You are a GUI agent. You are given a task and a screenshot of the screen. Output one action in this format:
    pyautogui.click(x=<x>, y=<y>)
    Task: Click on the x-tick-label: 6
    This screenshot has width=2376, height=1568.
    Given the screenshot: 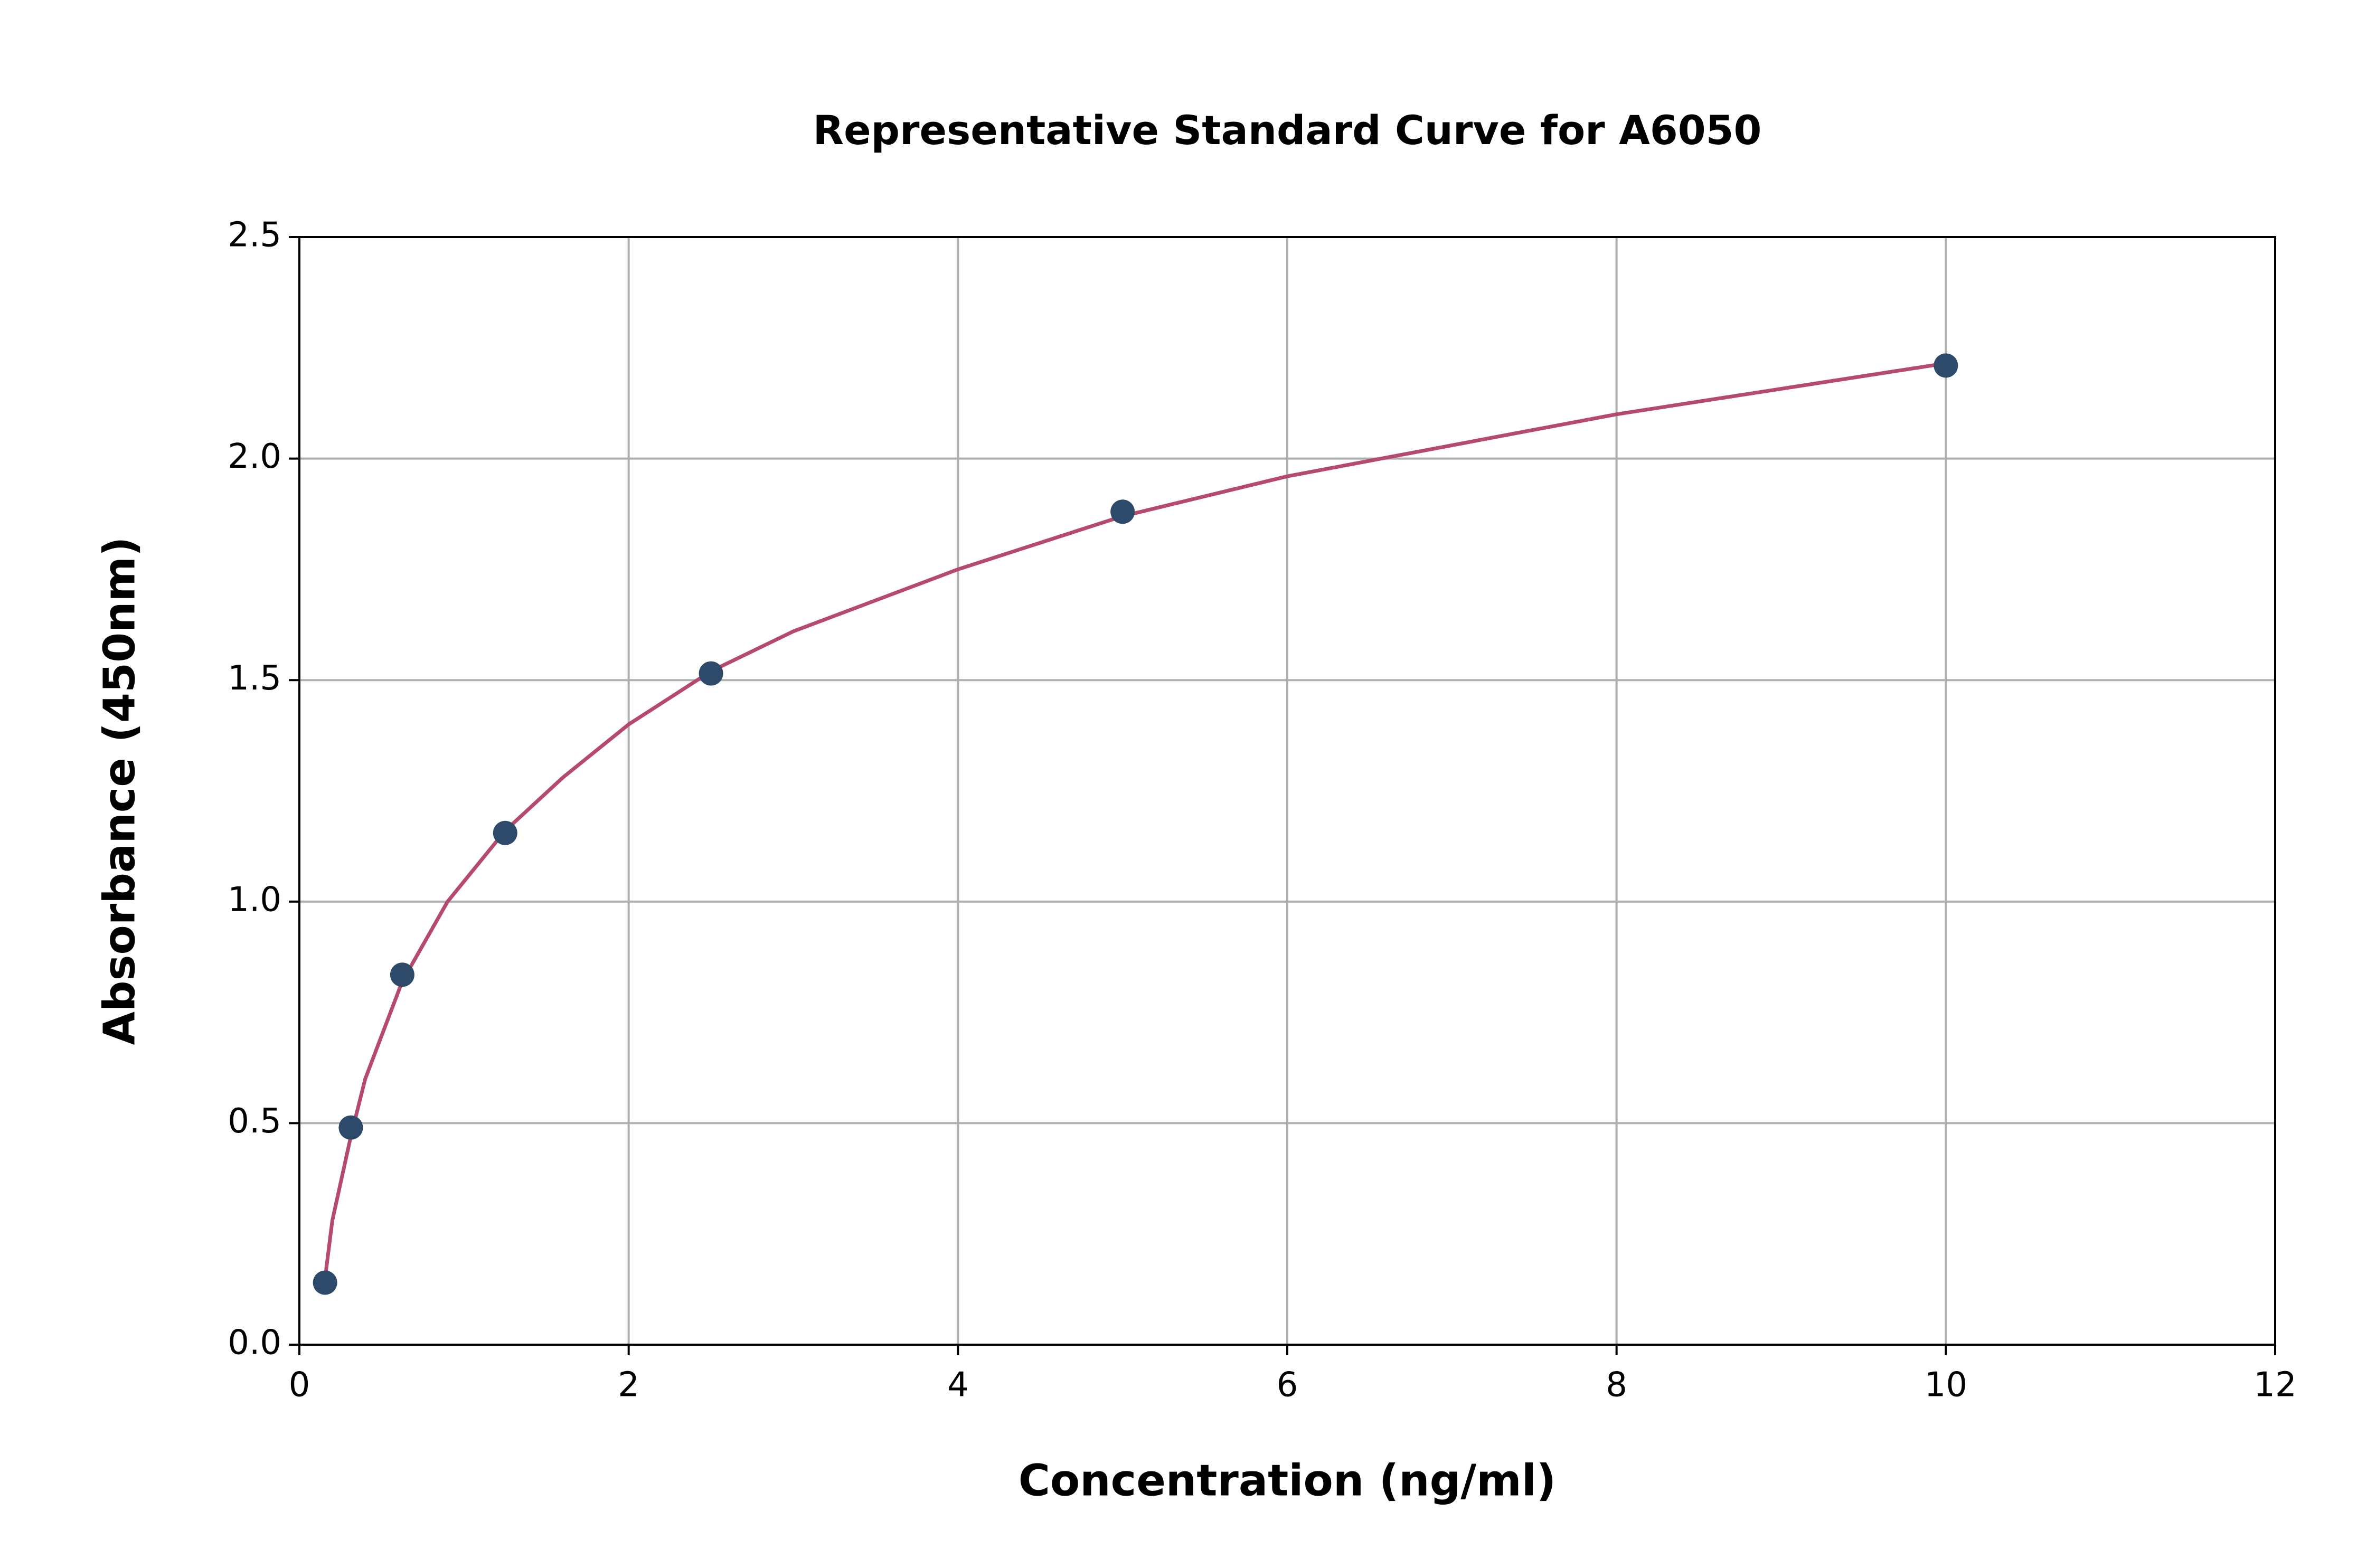 What is the action you would take?
    pyautogui.click(x=1288, y=1385)
    